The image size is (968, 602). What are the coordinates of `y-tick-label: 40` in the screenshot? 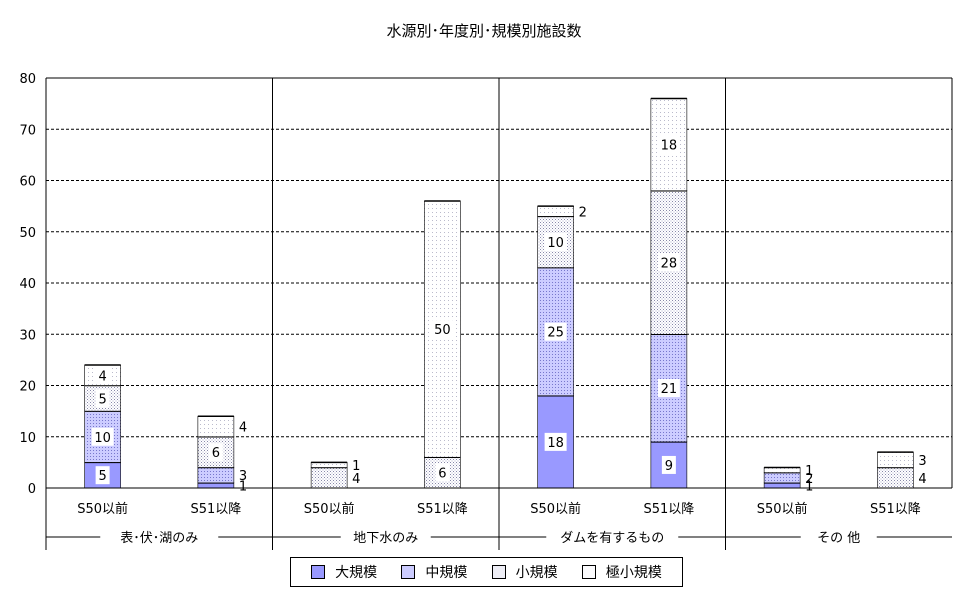 It's located at (27, 284).